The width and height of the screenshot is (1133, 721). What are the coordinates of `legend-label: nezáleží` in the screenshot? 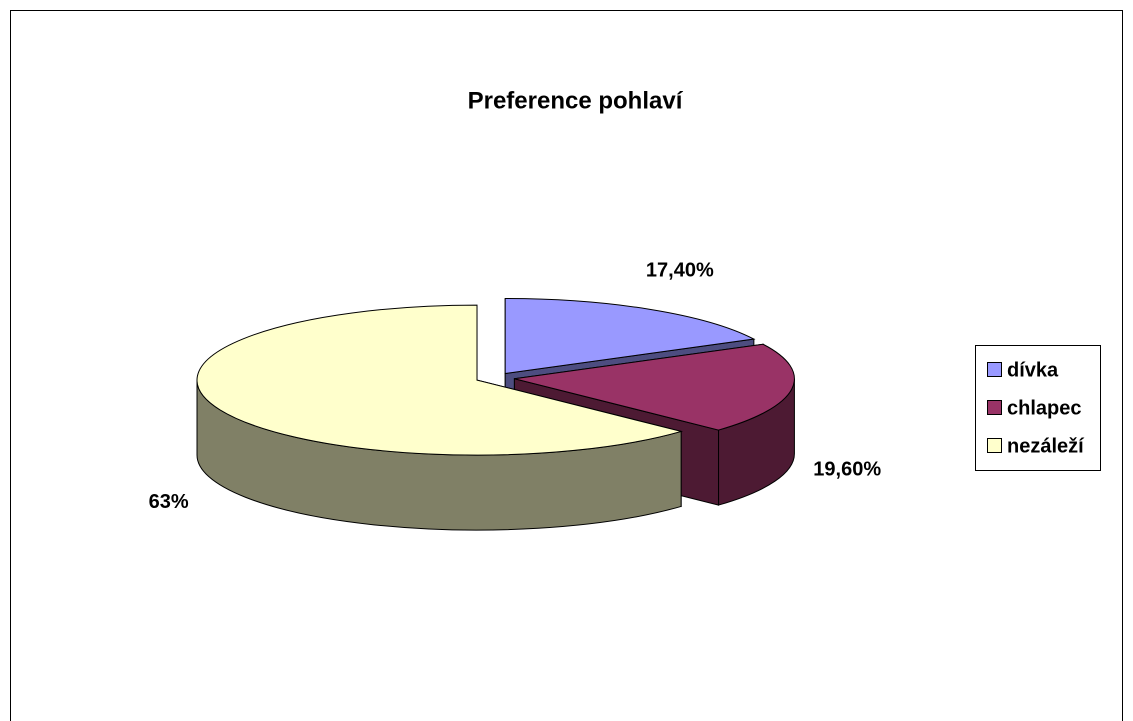 It's located at (1046, 446).